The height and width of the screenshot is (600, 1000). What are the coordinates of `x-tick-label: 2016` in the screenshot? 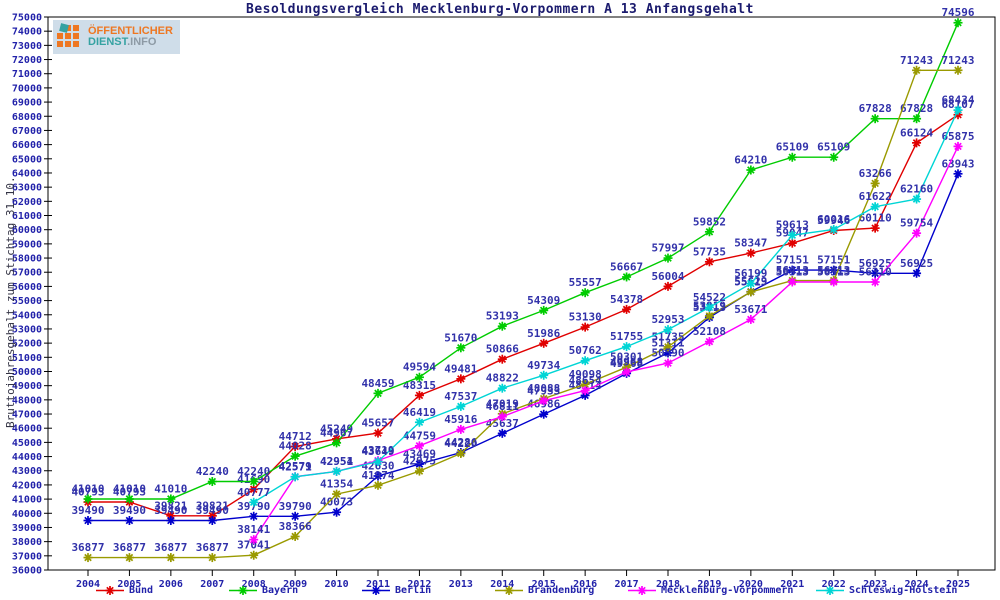 It's located at (585, 584).